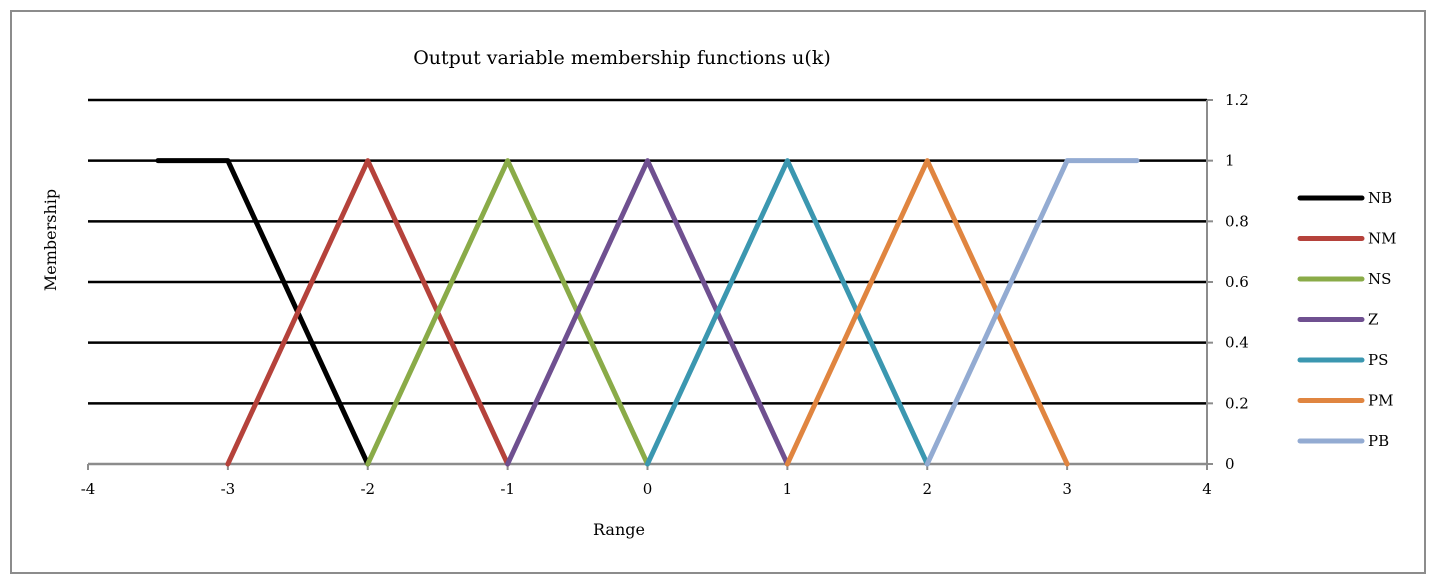  I want to click on x-tick-label: 4, so click(1207, 489).